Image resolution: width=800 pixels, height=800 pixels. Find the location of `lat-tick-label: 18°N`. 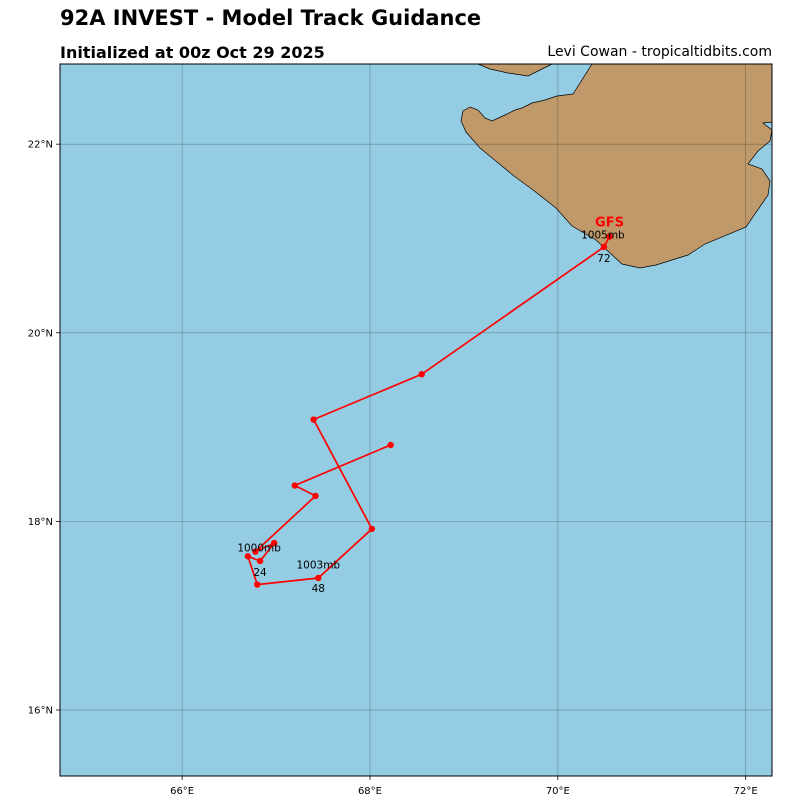

lat-tick-label: 18°N is located at coordinates (40, 522).